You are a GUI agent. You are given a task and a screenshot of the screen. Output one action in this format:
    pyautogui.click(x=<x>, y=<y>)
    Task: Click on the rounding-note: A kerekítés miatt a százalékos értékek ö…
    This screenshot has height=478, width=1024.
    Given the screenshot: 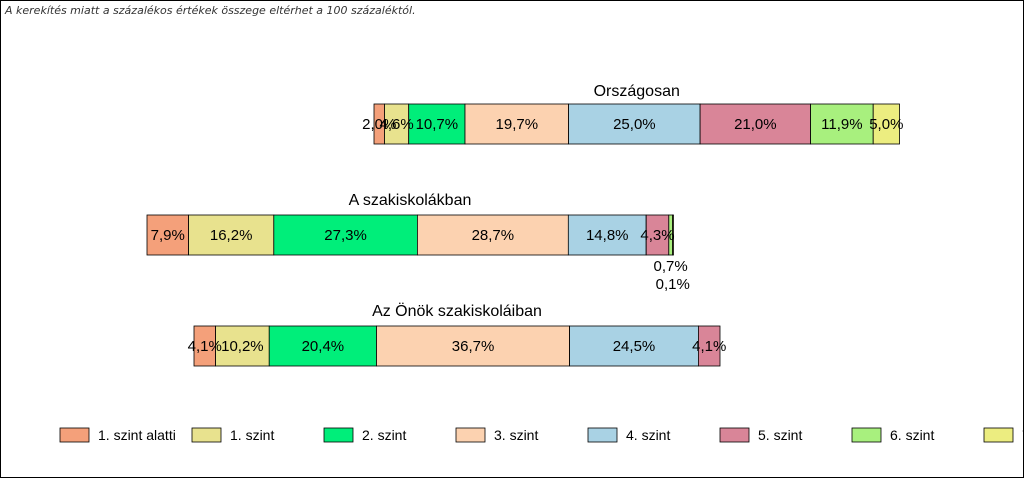 What is the action you would take?
    pyautogui.click(x=210, y=10)
    